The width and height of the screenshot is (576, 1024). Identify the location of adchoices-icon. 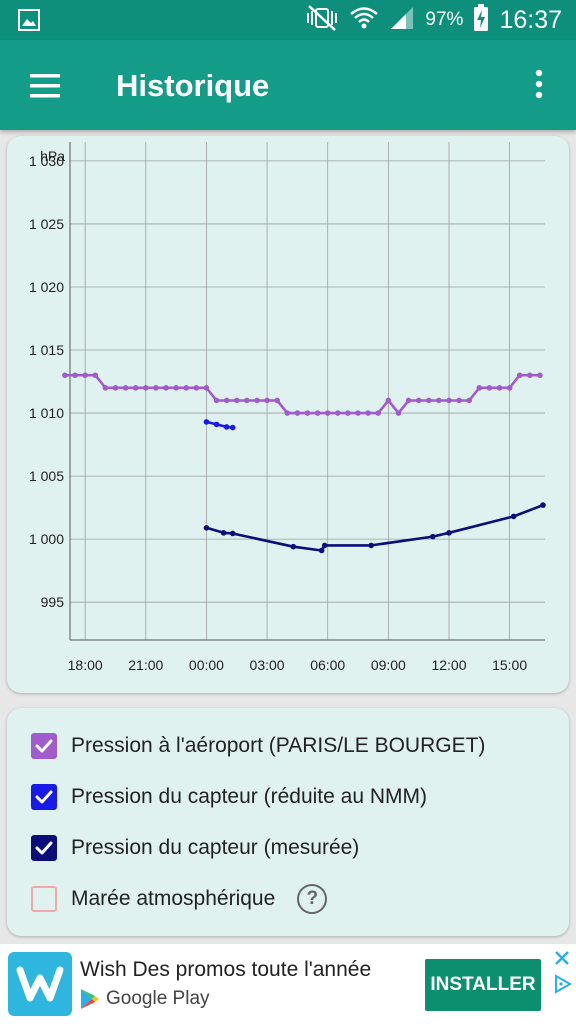
(562, 984).